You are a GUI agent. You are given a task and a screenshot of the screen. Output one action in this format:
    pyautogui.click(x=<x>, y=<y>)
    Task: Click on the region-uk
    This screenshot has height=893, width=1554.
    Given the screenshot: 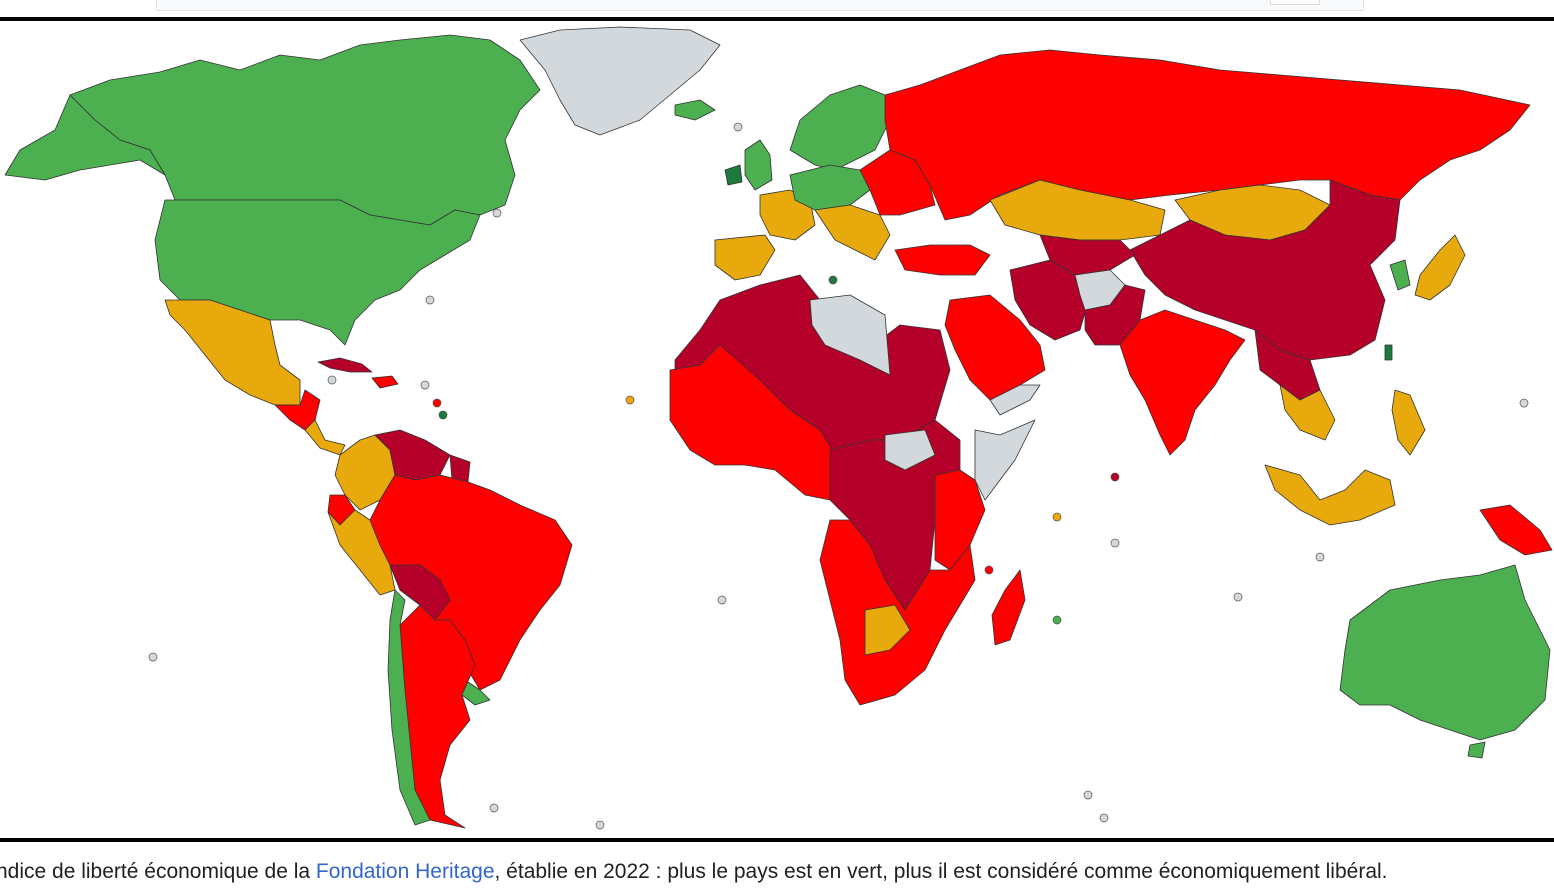 What is the action you would take?
    pyautogui.click(x=758, y=165)
    